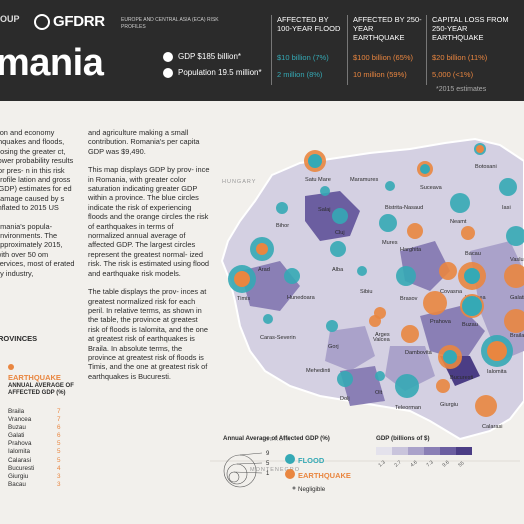 Image resolution: width=524 pixels, height=524 pixels. What do you see at coordinates (268, 474) in the screenshot?
I see `svg-text: 1` at bounding box center [268, 474].